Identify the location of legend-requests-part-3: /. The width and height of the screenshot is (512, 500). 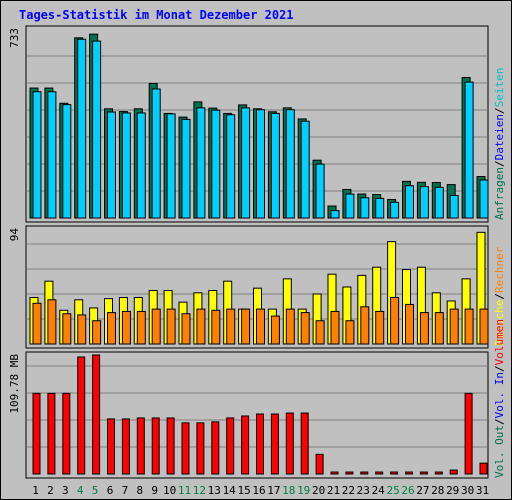
(499, 110).